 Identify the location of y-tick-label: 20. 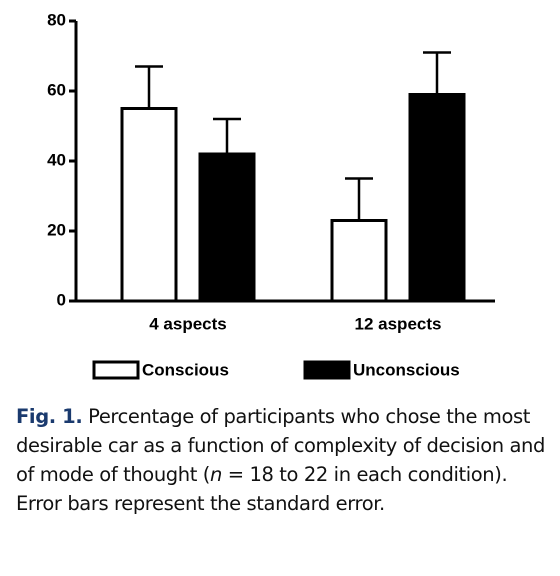
(56, 229).